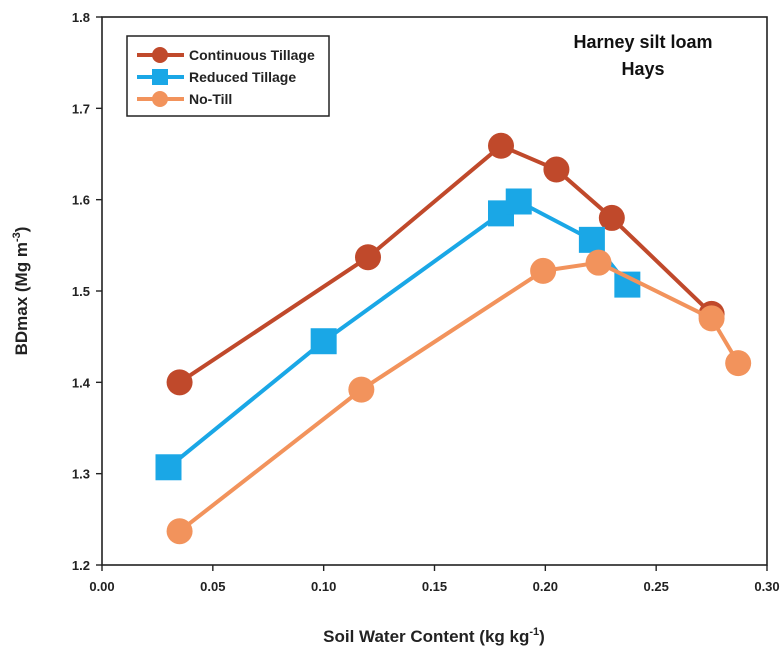  Describe the element at coordinates (642, 55) in the screenshot. I see `annotation: Harney silt loam Hays` at that location.